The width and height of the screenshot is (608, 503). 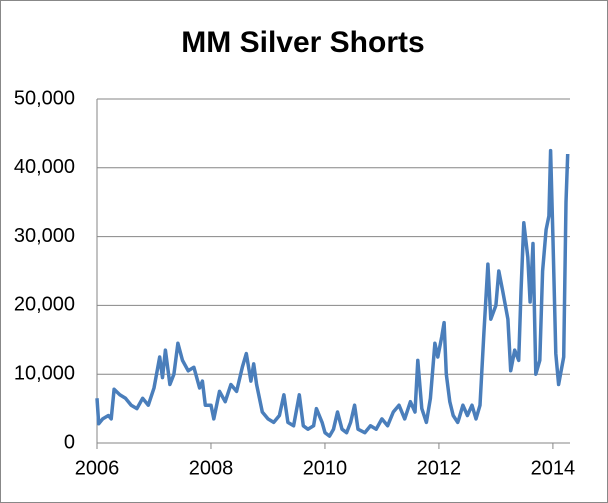 What do you see at coordinates (44, 98) in the screenshot?
I see `y-tick-label: 50,000` at bounding box center [44, 98].